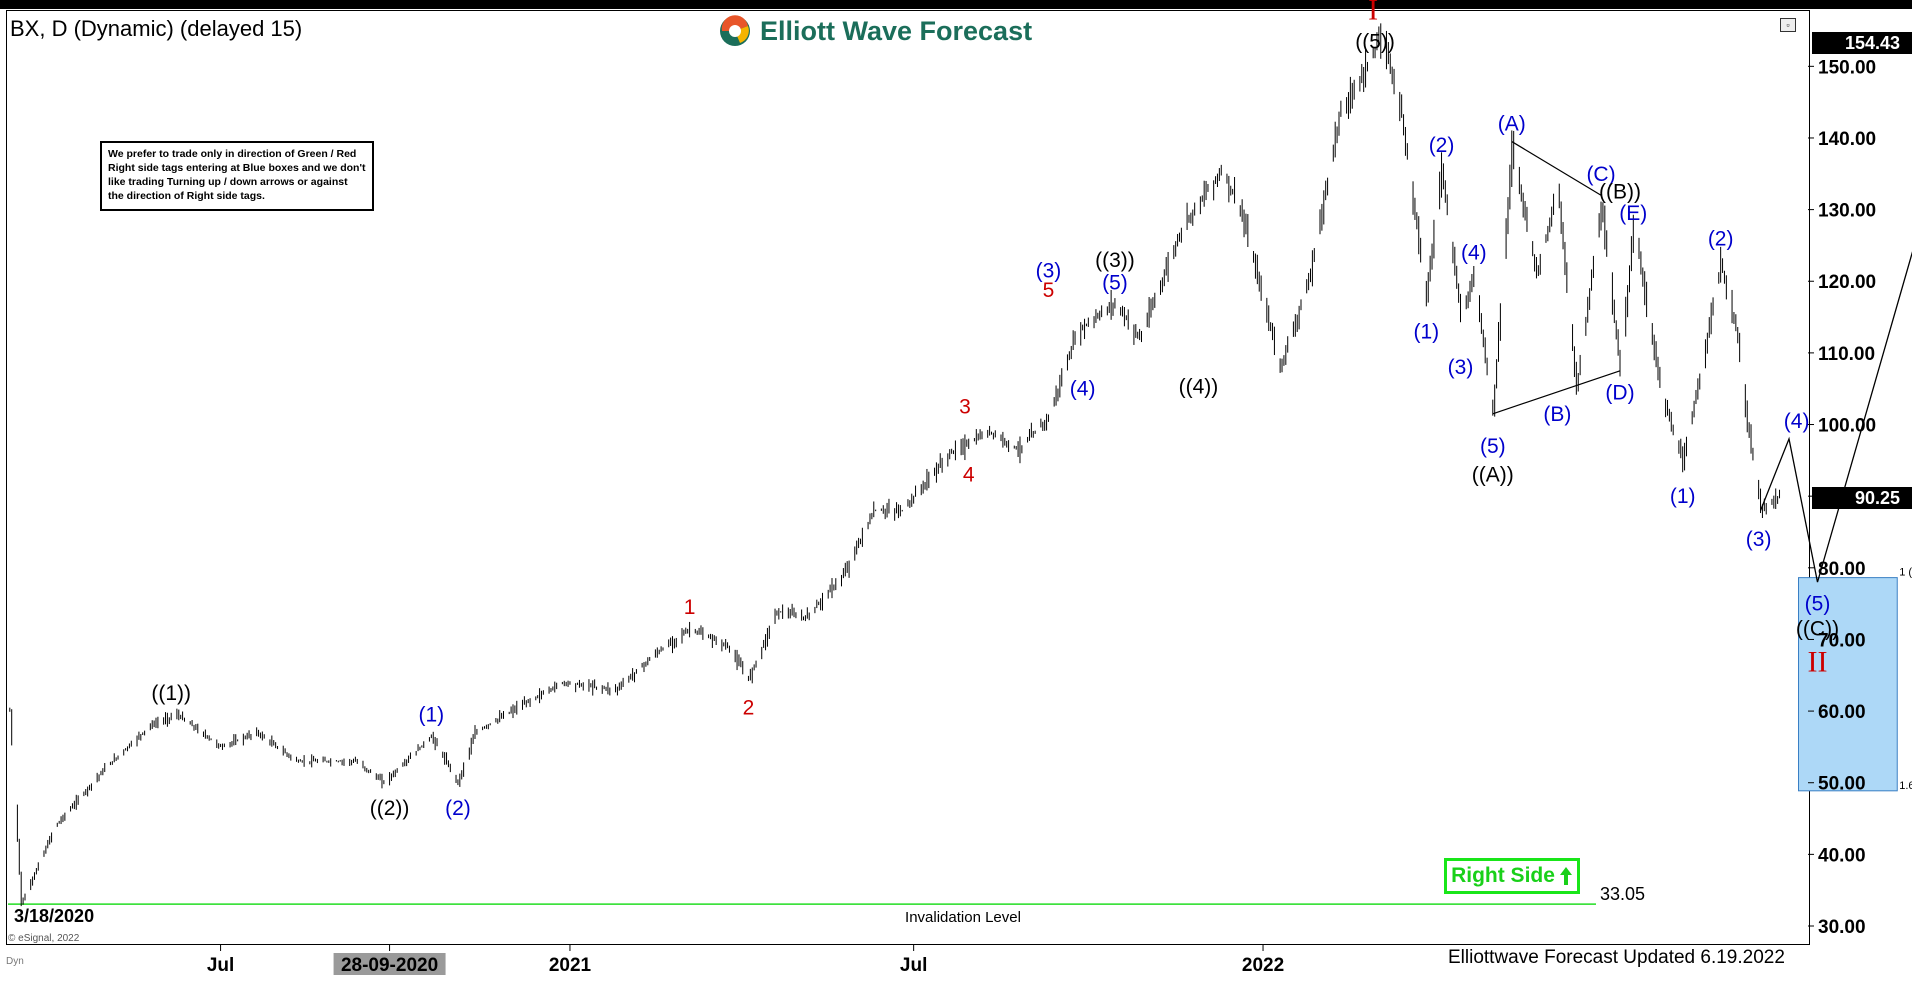 This screenshot has height=981, width=1912. What do you see at coordinates (1818, 662) in the screenshot?
I see `wave-label: II` at bounding box center [1818, 662].